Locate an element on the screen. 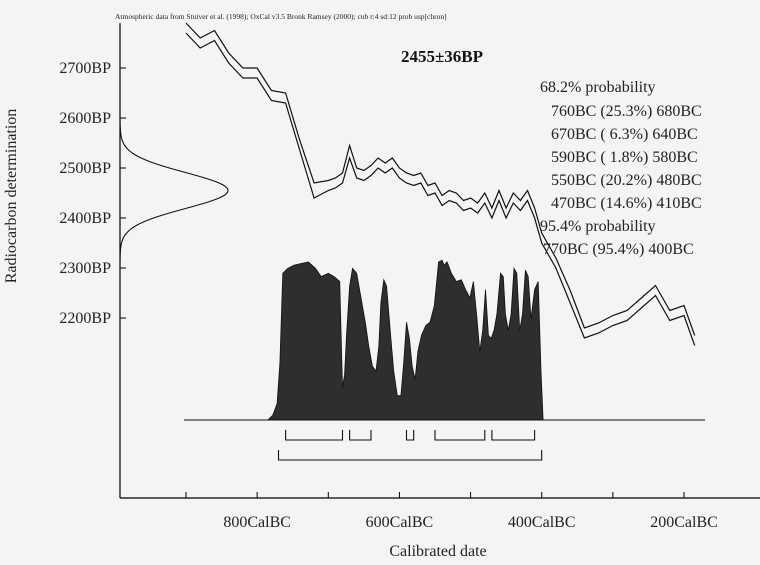 This screenshot has height=565, width=760. y-tick-label: 2600BP is located at coordinates (85, 118).